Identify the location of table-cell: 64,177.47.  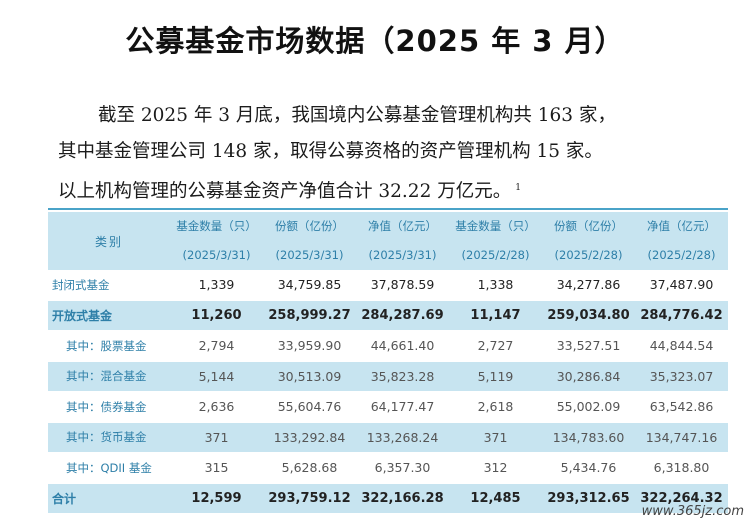
(402, 407).